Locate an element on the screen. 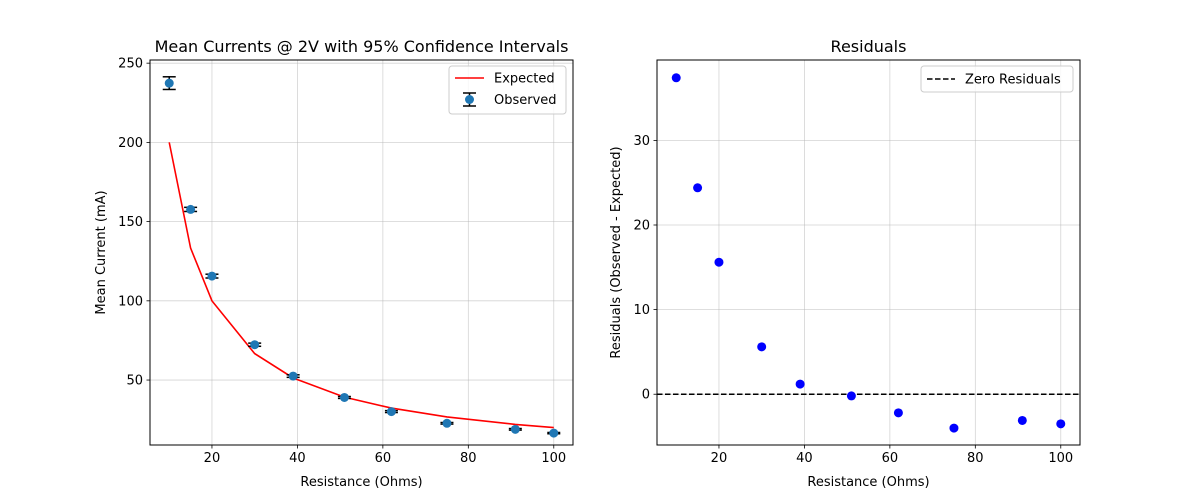 This screenshot has height=500, width=1200. y-tick-label: 100 is located at coordinates (130, 301).